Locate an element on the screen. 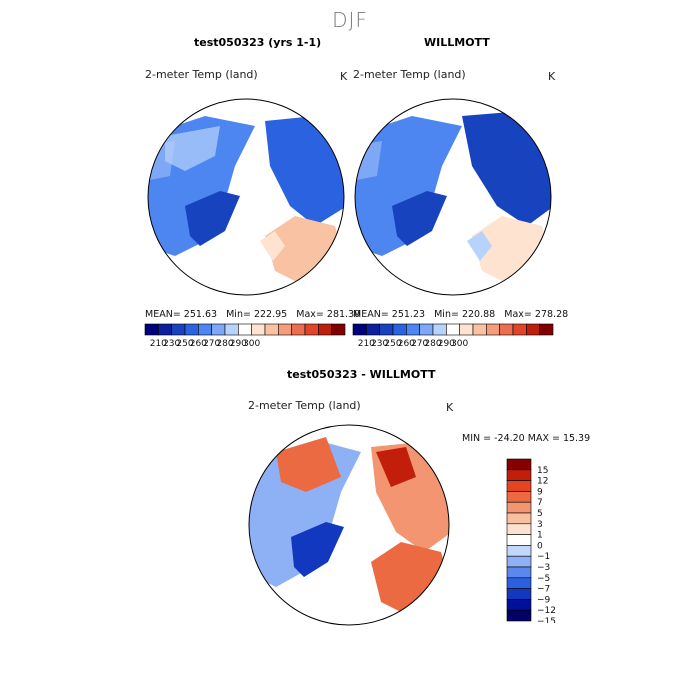 The width and height of the screenshot is (700, 700). diff-colorbar-tick-label: −3 is located at coordinates (543, 568).